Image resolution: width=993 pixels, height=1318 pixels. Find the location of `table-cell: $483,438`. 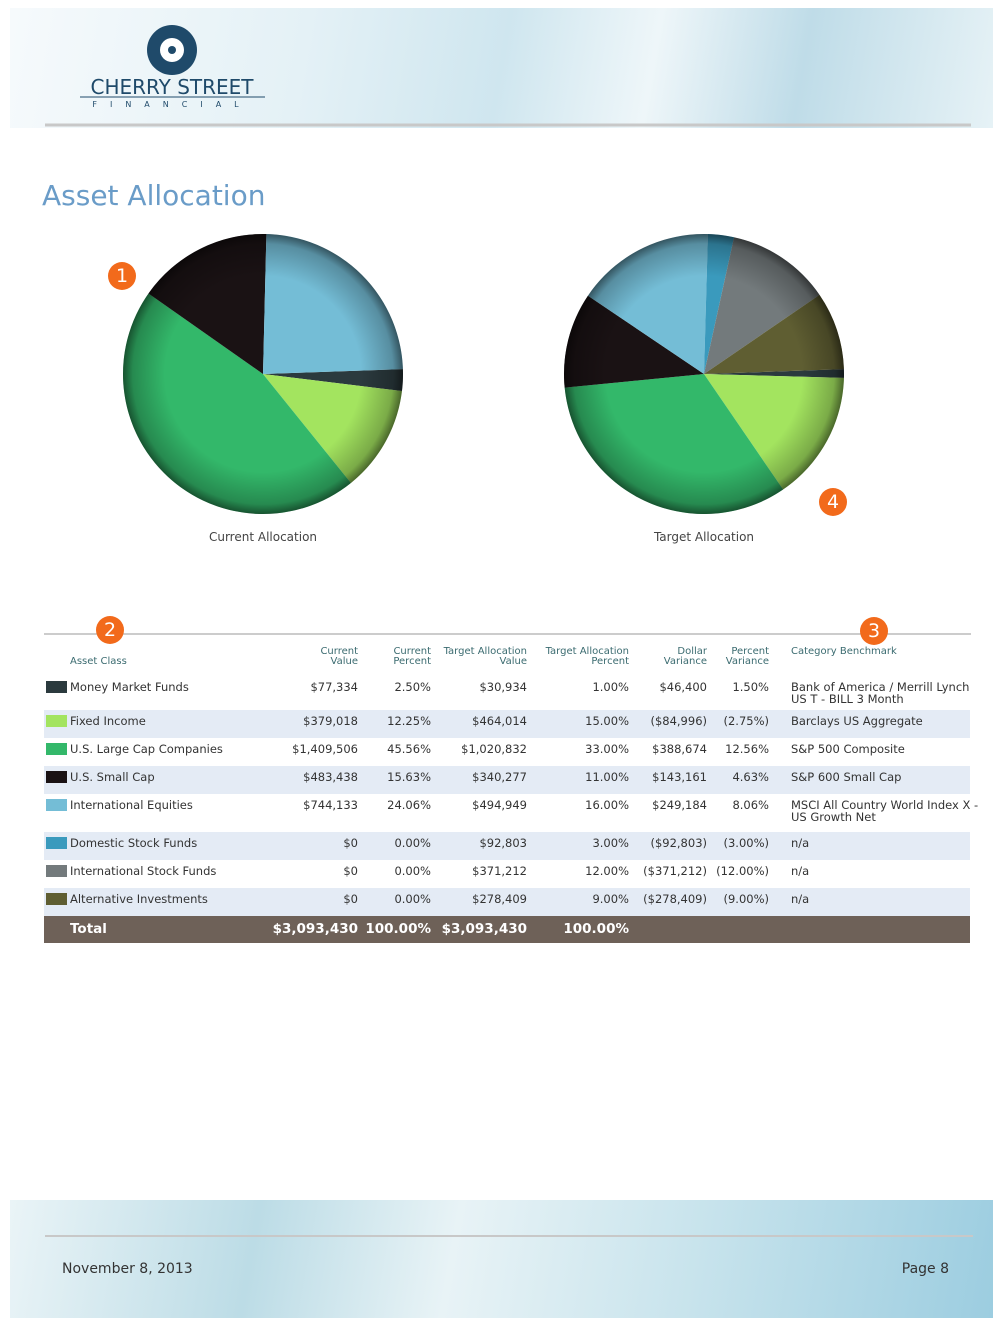

table-cell: $483,438 is located at coordinates (330, 777).